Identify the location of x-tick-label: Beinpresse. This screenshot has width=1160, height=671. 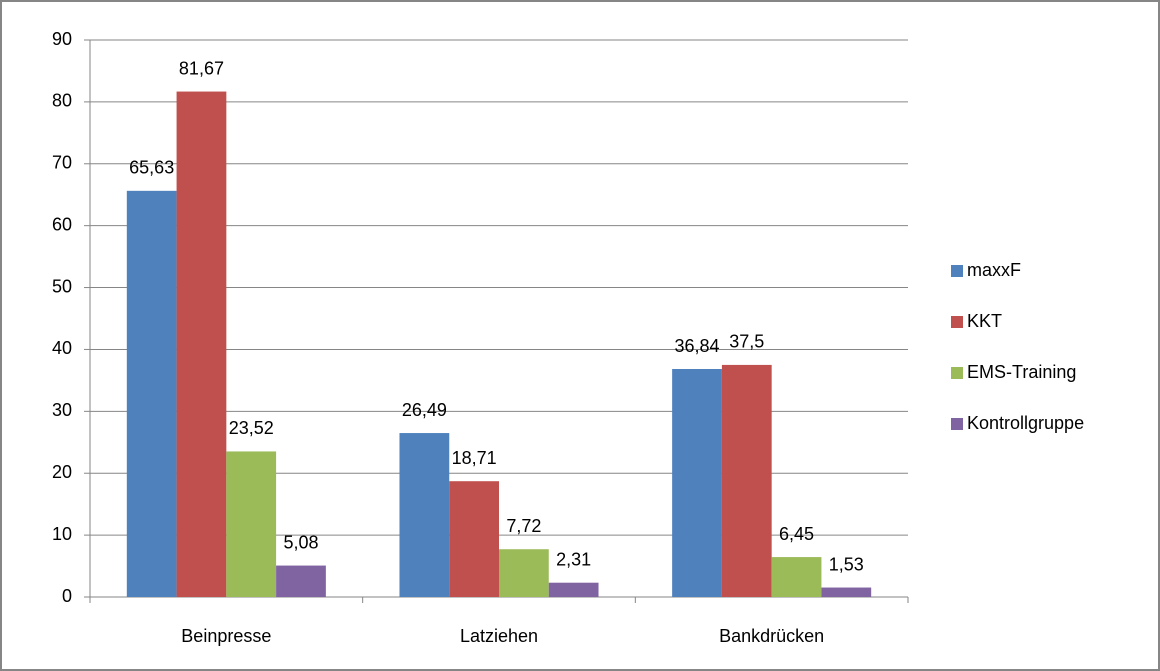
(226, 636).